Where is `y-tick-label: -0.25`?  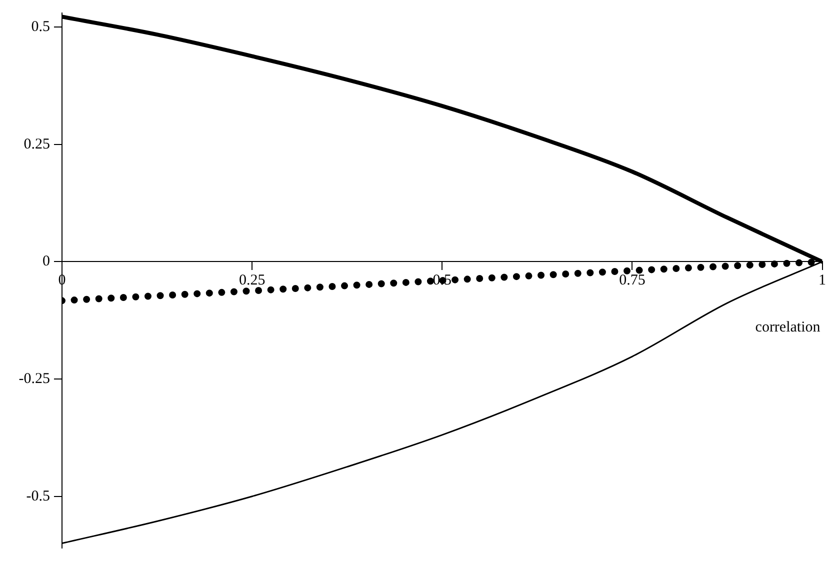 y-tick-label: -0.25 is located at coordinates (34, 378).